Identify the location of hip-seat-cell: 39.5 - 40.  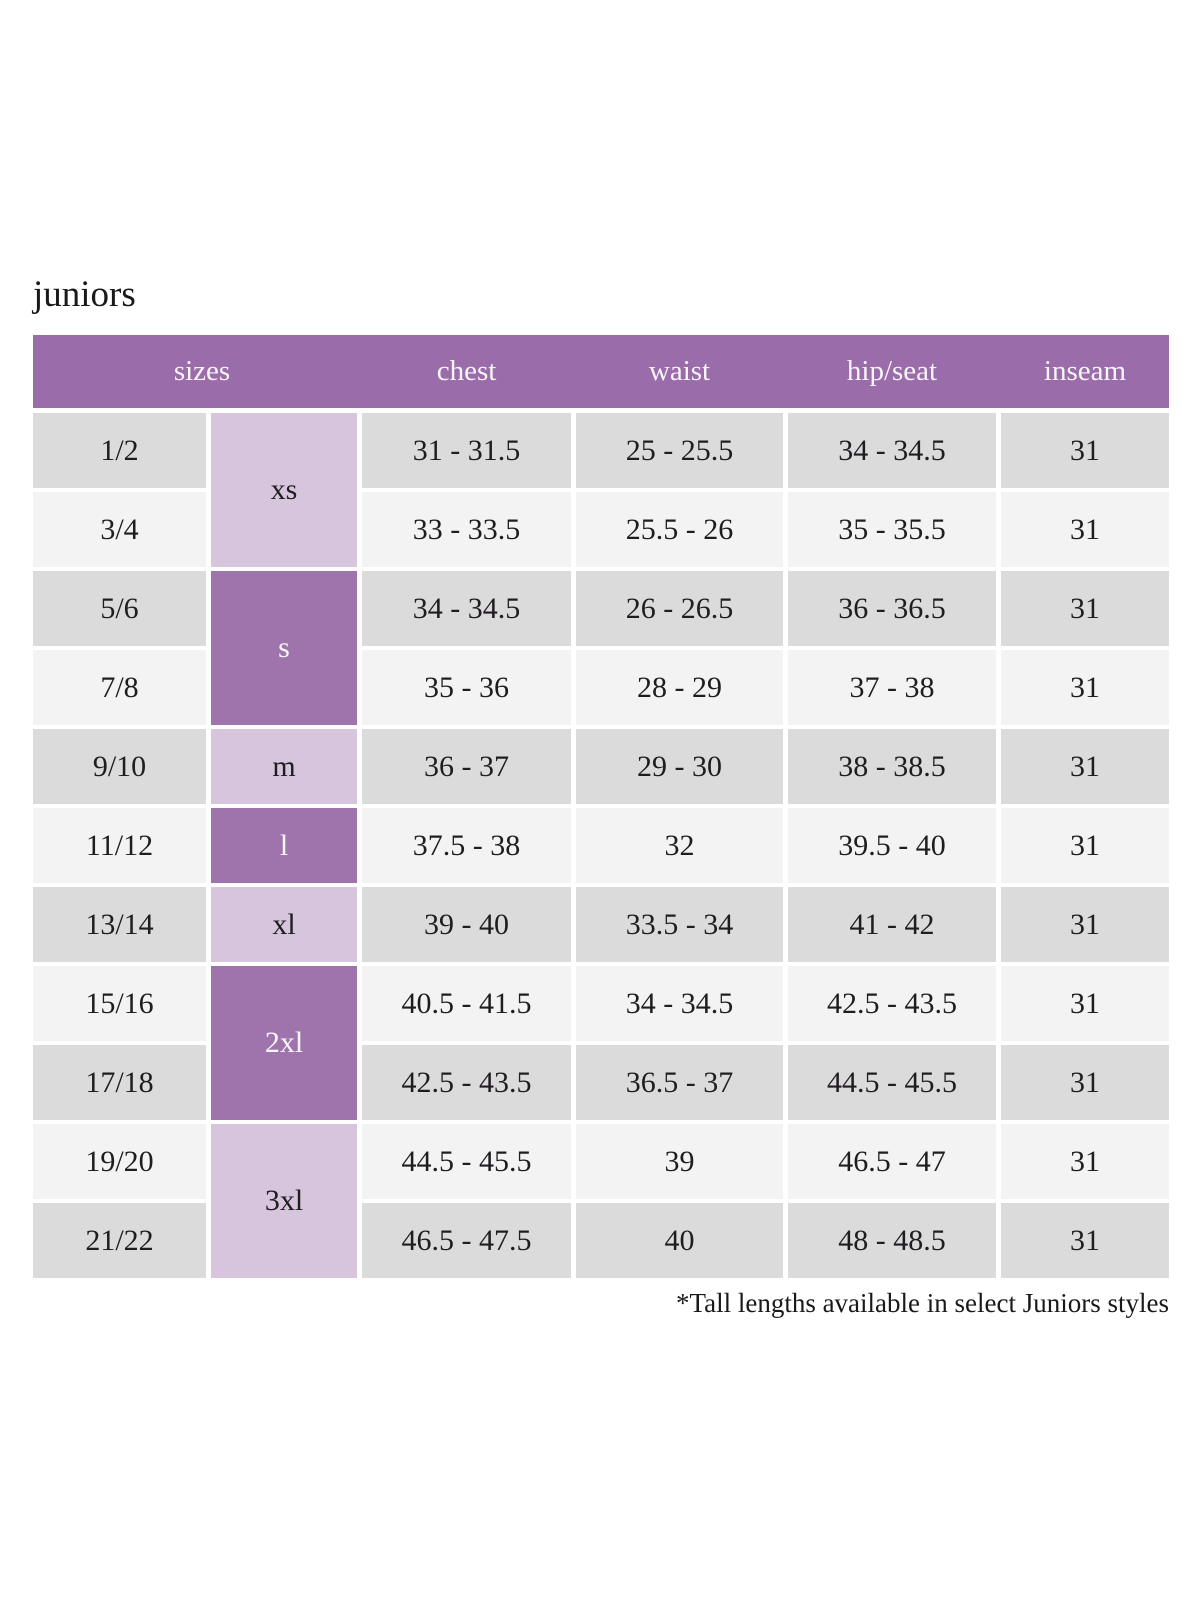
(892, 845).